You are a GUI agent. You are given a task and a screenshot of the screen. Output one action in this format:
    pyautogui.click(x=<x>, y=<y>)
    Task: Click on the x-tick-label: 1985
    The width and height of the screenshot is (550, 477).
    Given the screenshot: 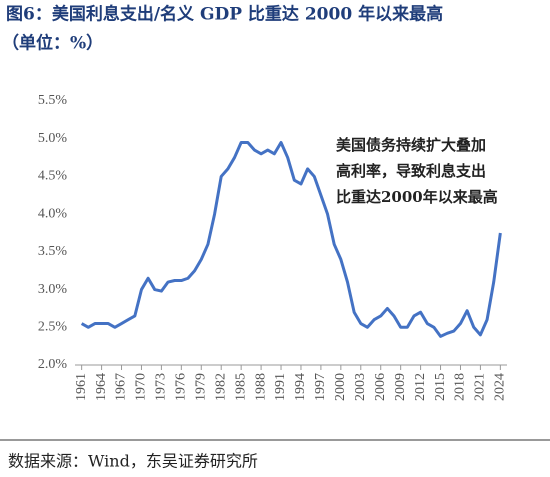 What is the action you would take?
    pyautogui.click(x=240, y=387)
    